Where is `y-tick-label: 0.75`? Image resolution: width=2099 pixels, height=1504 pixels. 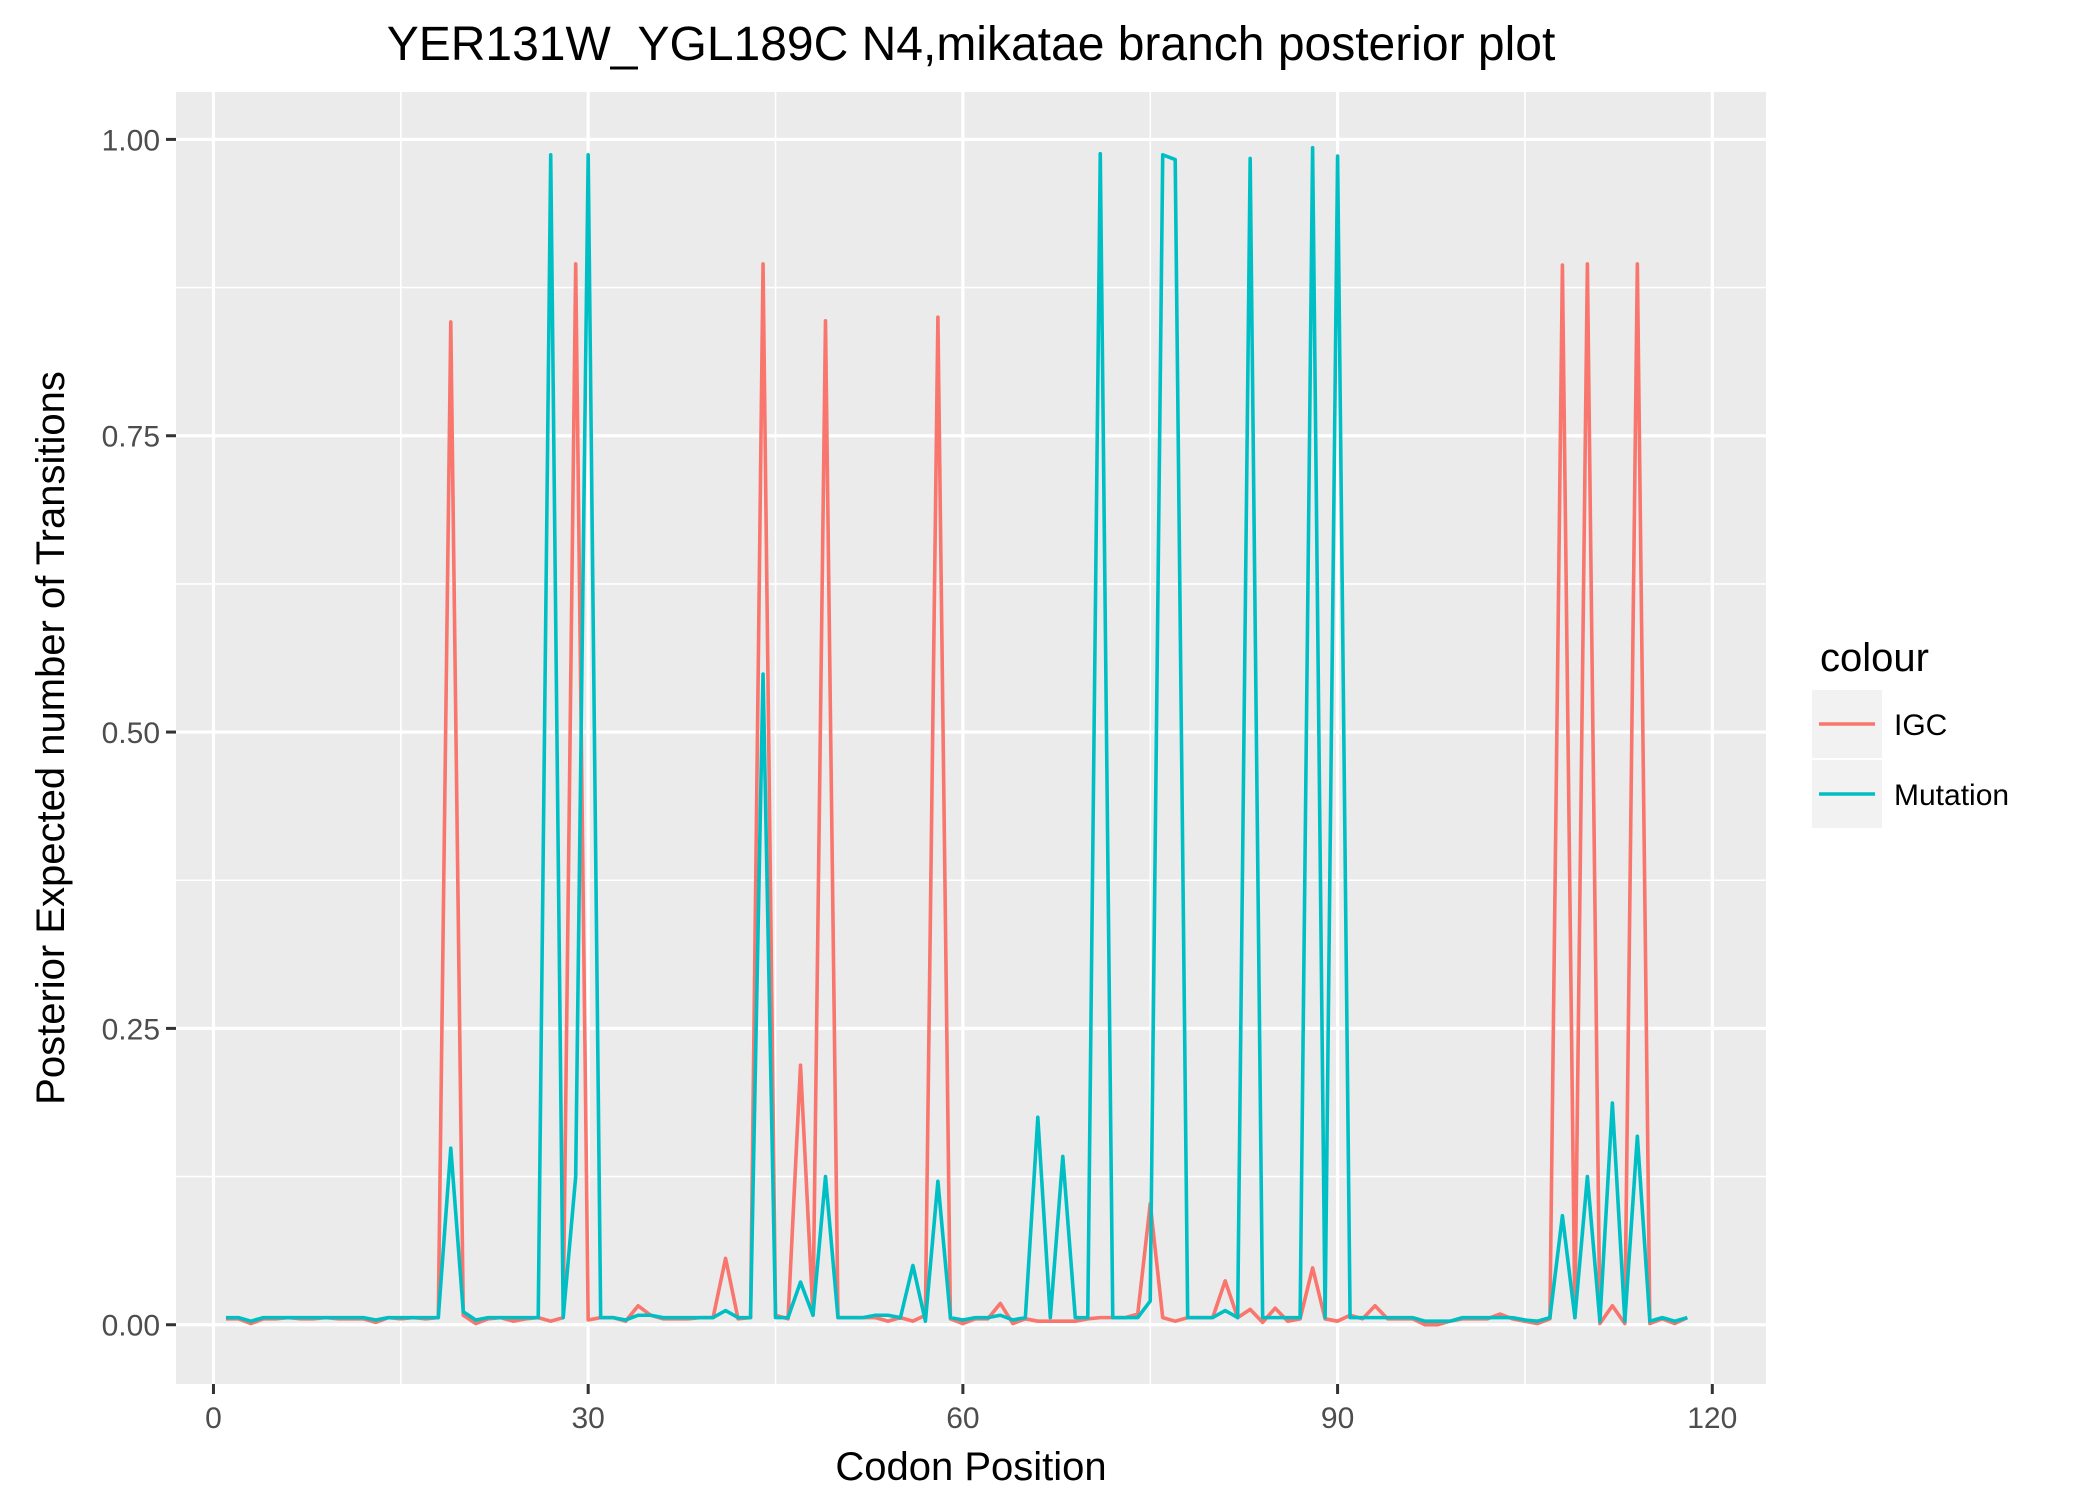
y-tick-label: 0.75 is located at coordinates (131, 437).